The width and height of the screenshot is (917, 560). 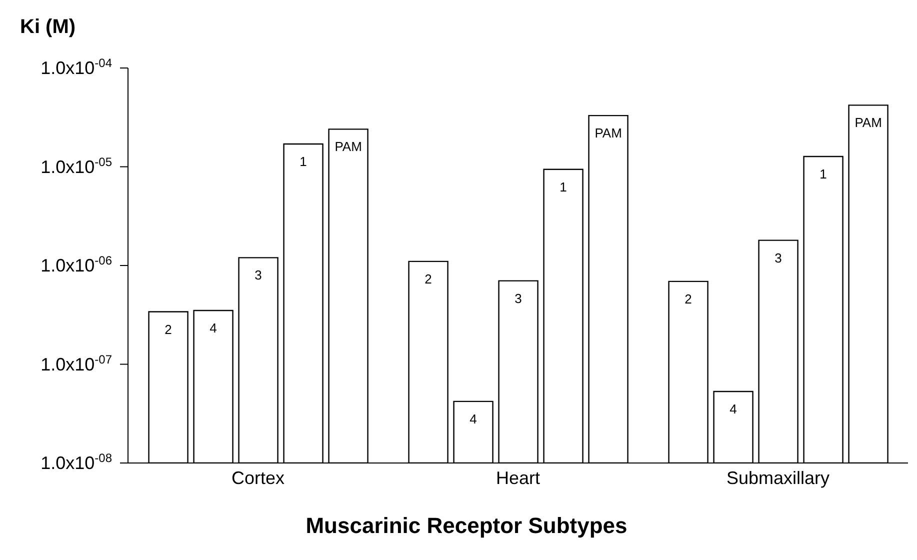 What do you see at coordinates (303, 161) in the screenshot?
I see `series-label: 1` at bounding box center [303, 161].